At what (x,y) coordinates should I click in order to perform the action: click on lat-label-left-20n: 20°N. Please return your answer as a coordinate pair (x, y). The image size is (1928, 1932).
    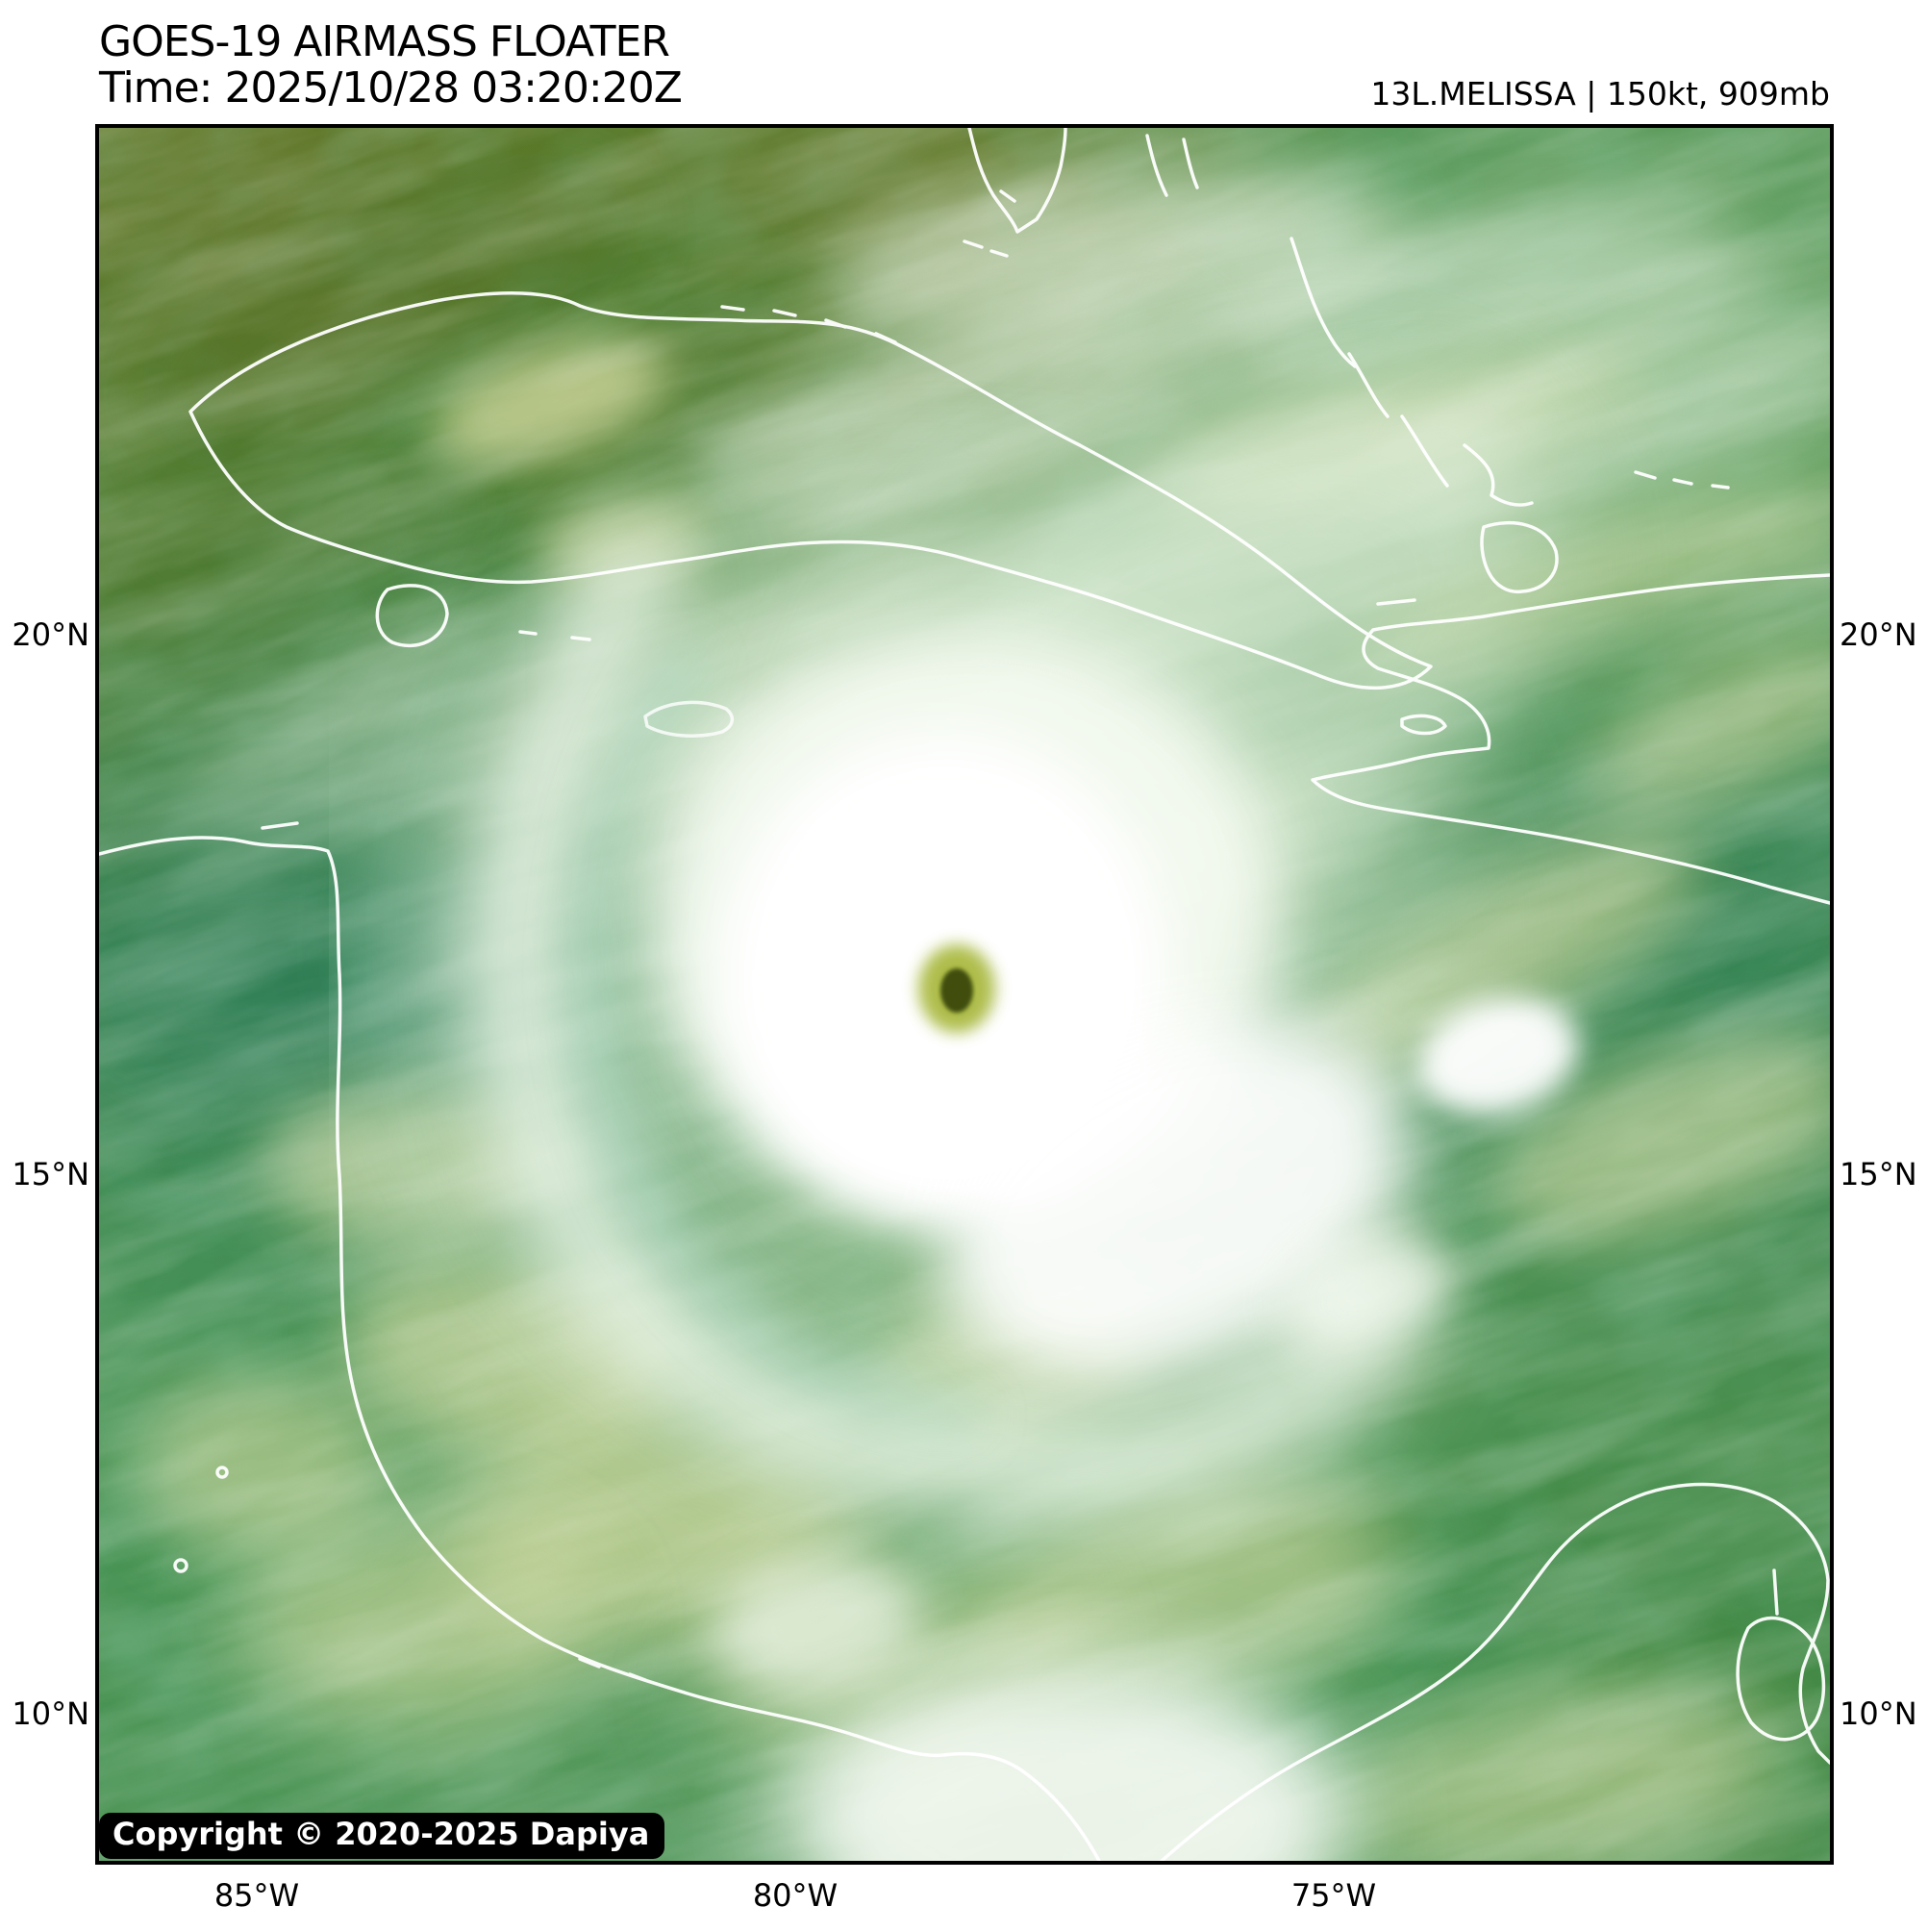
    Looking at the image, I should click on (50, 634).